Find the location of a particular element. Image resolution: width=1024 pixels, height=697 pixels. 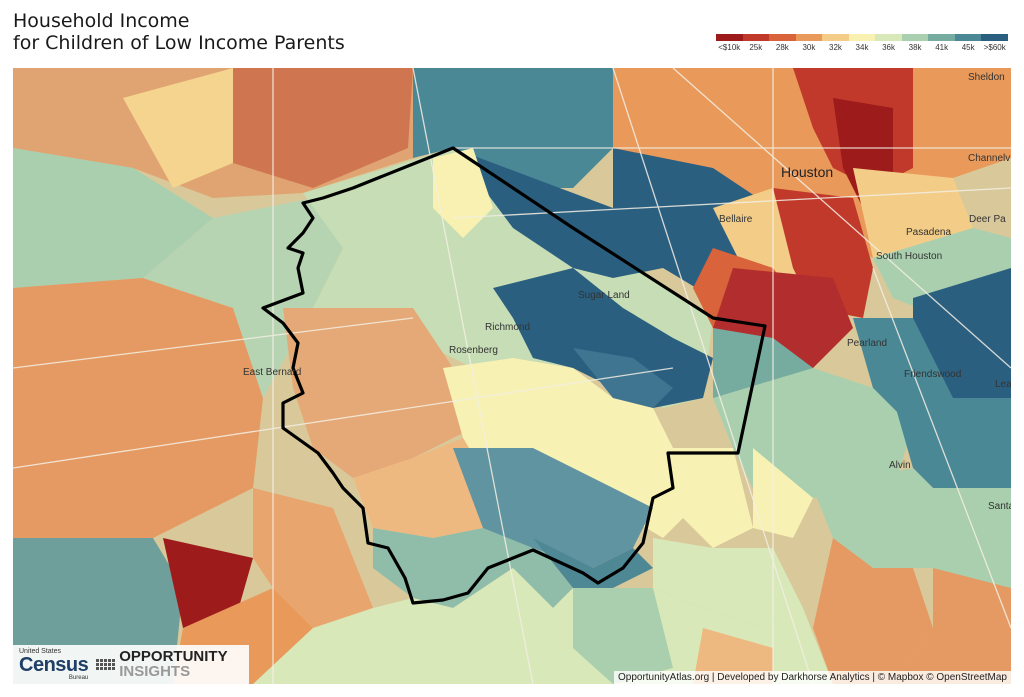

place-label: Sugar Land is located at coordinates (604, 295).